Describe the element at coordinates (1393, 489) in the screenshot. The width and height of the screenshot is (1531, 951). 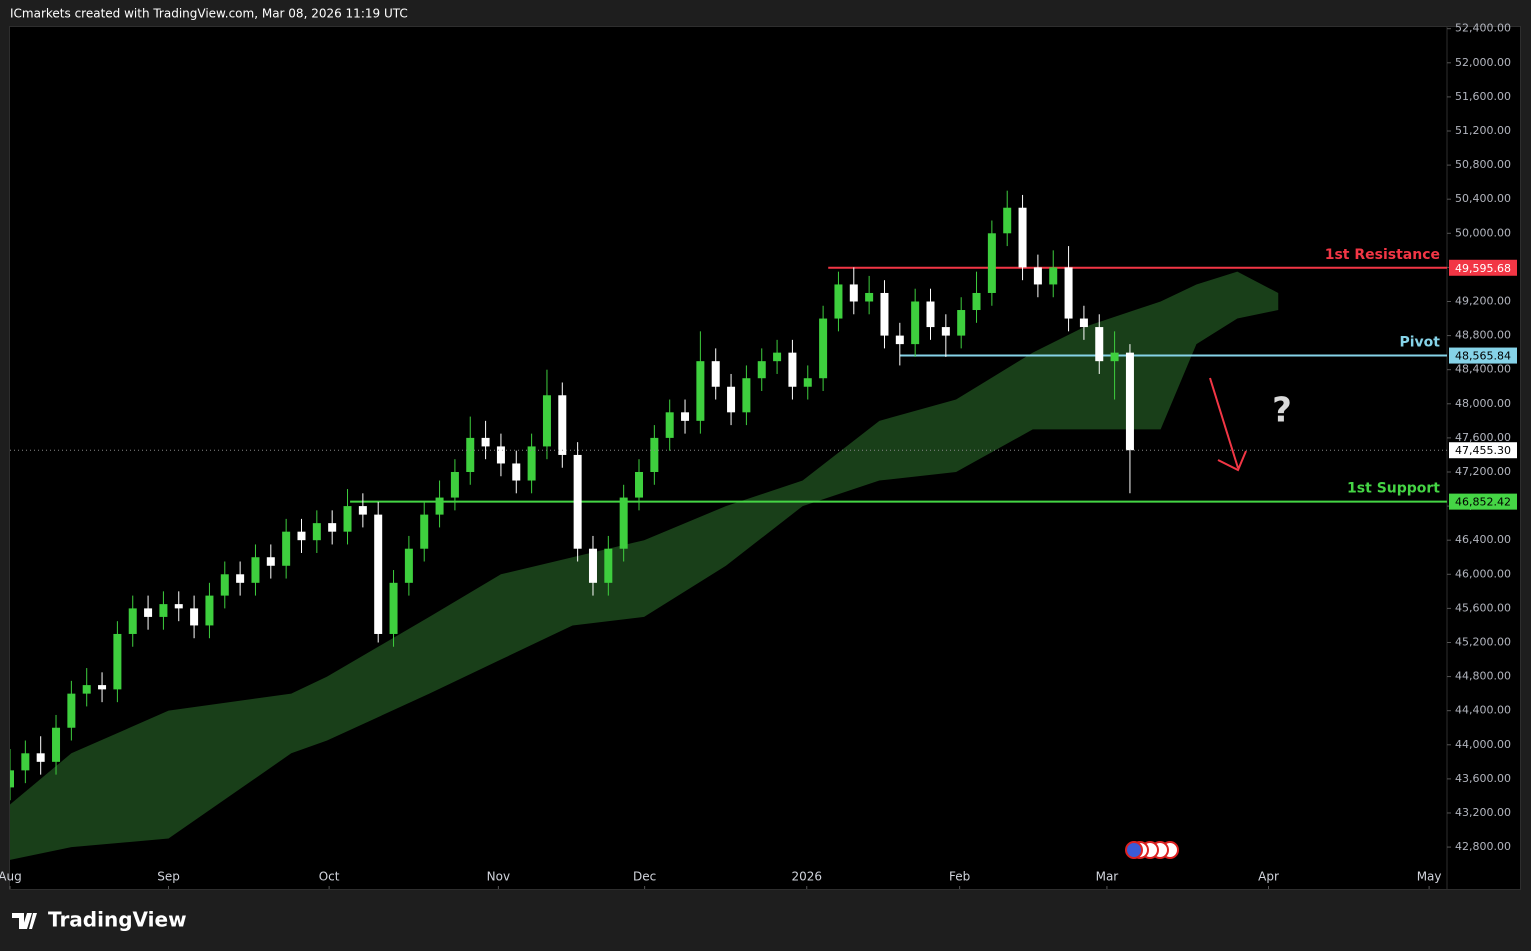
I see `level-name: 1st Support` at that location.